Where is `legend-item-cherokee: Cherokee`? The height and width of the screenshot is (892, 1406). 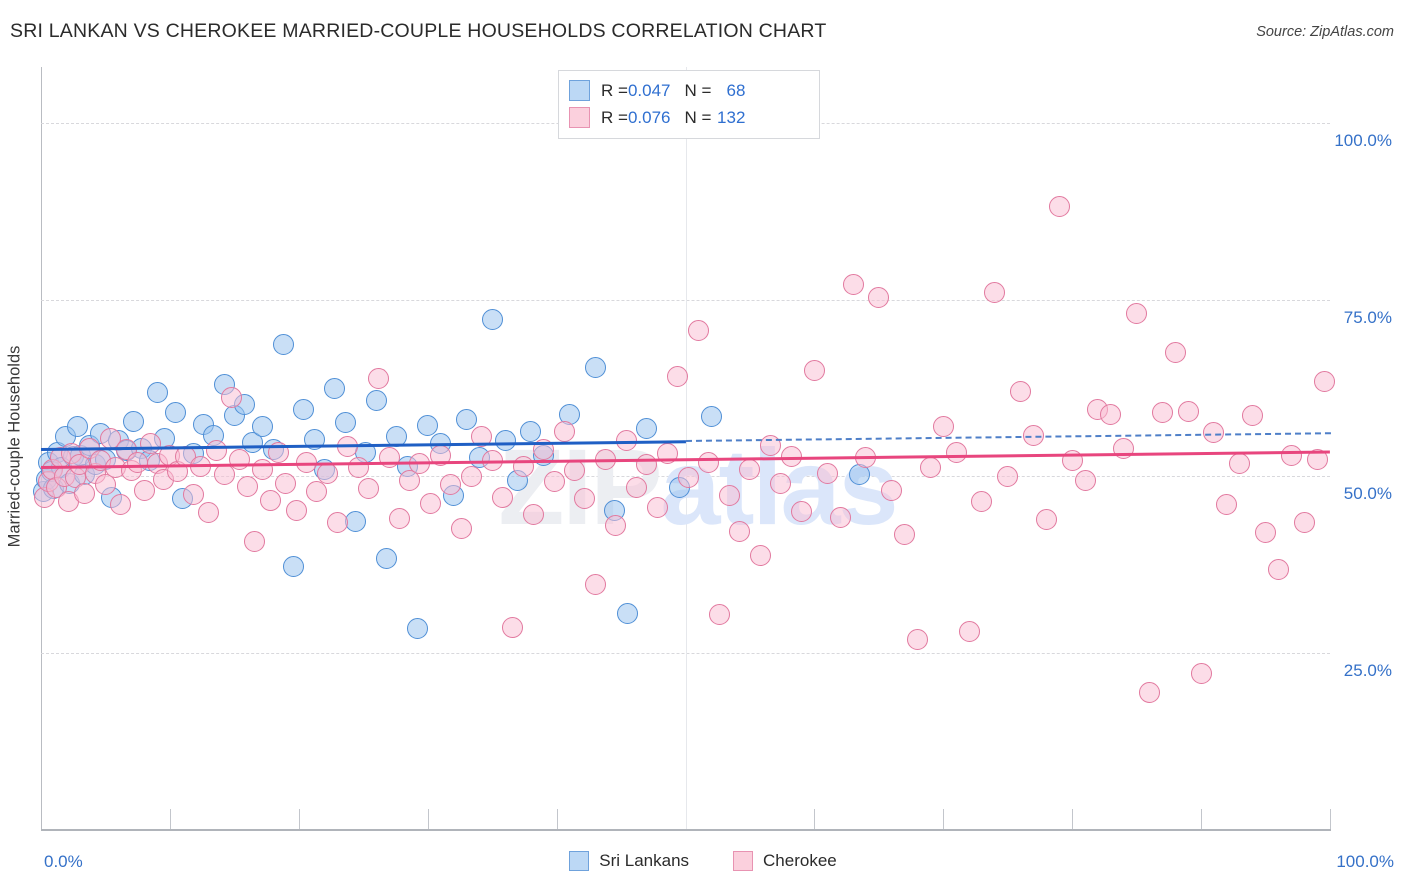 legend-item-cherokee: Cherokee is located at coordinates (785, 861).